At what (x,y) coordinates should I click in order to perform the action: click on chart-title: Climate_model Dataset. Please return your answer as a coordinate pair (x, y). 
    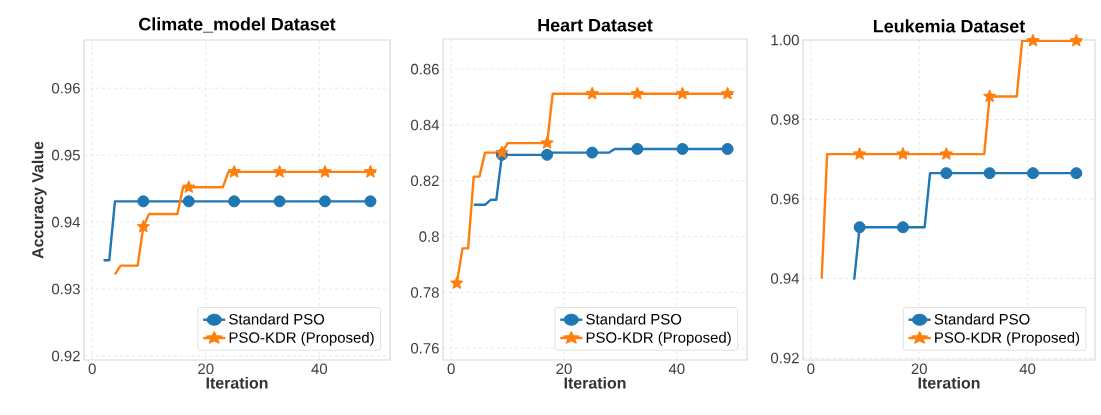
    Looking at the image, I should click on (237, 25).